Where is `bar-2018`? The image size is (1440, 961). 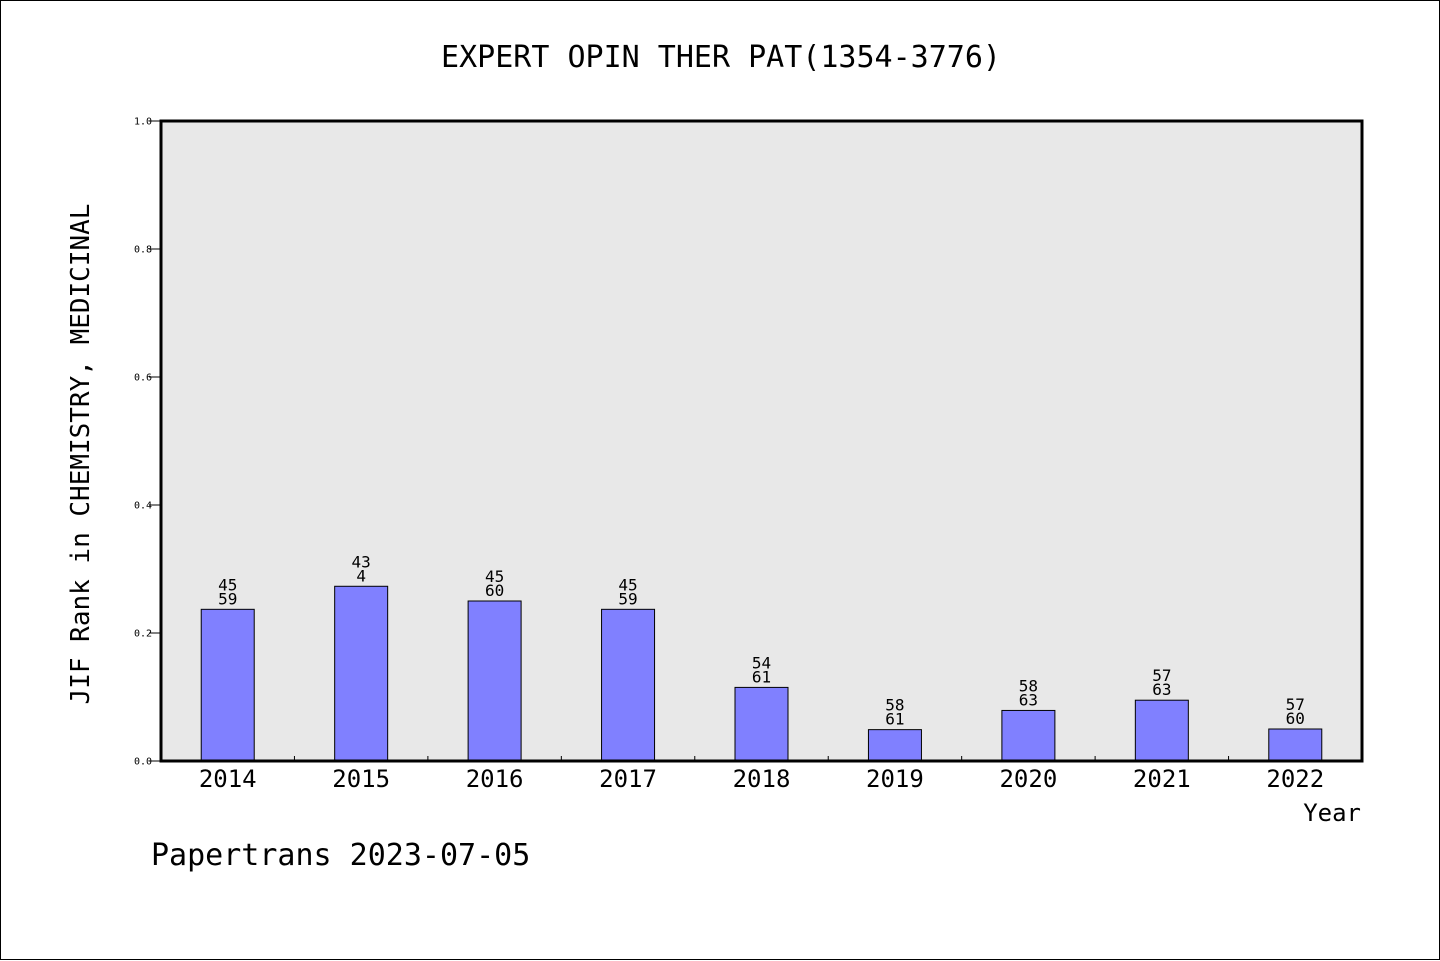 bar-2018 is located at coordinates (761, 724).